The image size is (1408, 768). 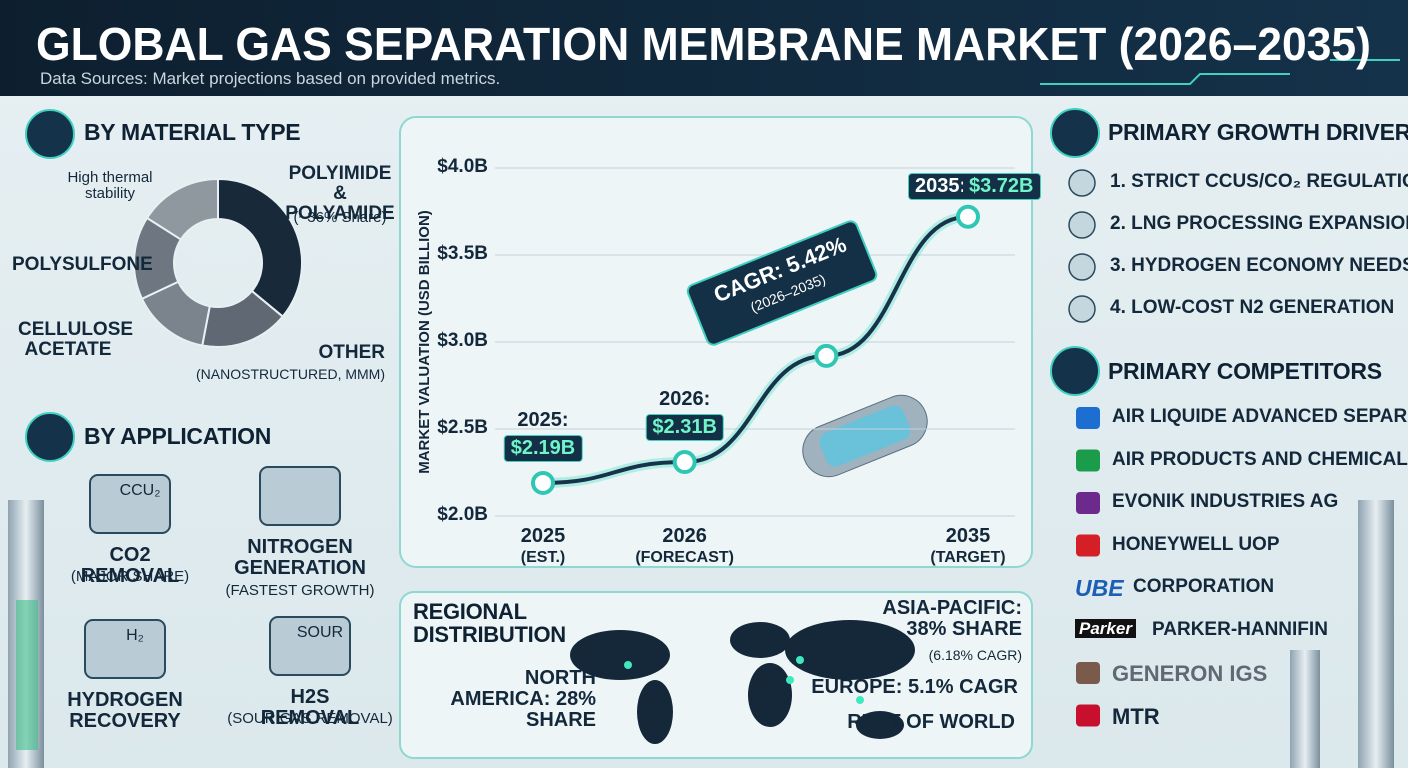 I want to click on competitor-name: EVONIK INDUSTRIES AG, so click(x=1225, y=501).